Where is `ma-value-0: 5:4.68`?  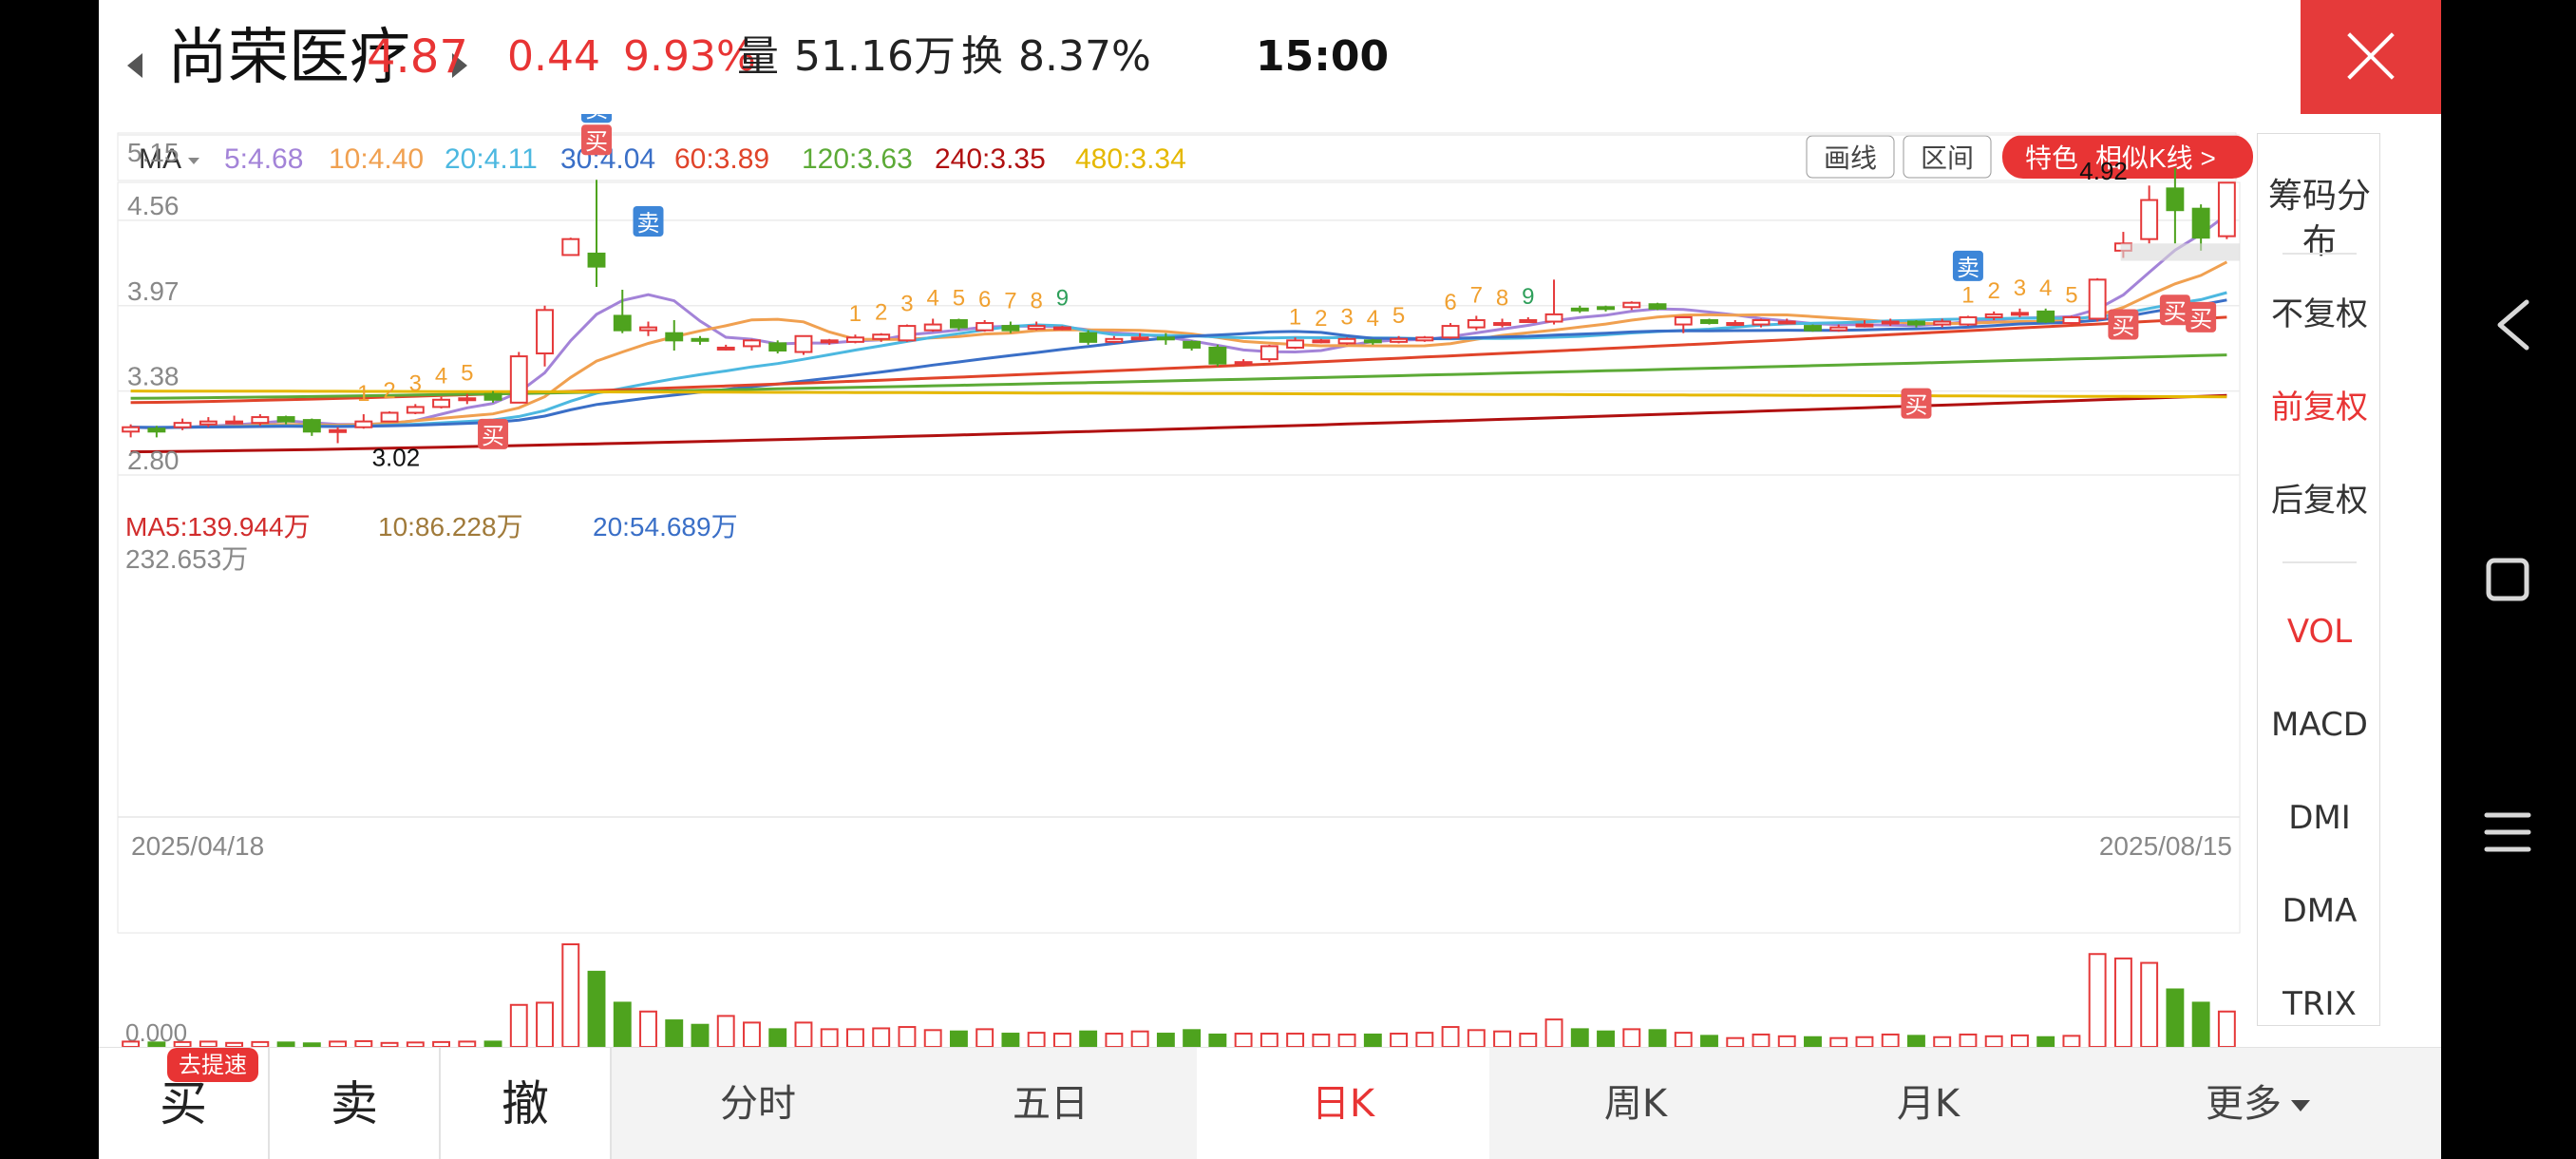
ma-value-0: 5:4.68 is located at coordinates (263, 159).